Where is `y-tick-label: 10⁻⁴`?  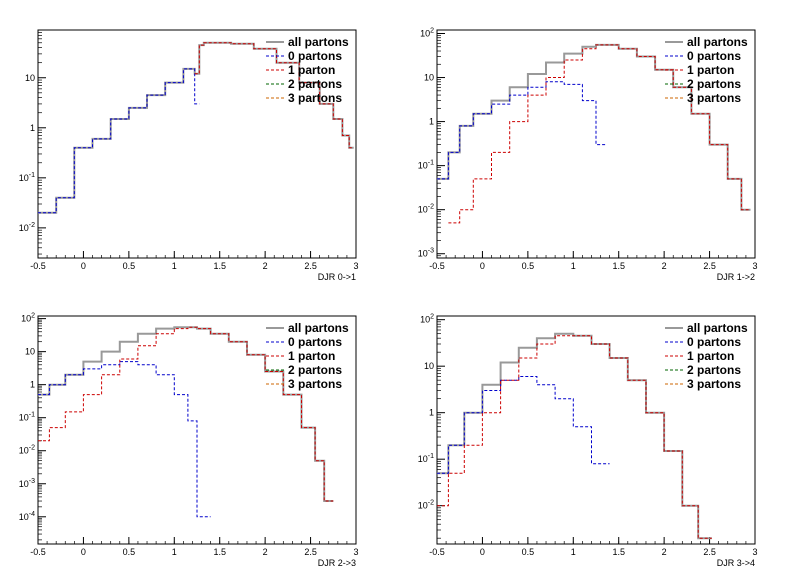 y-tick-label: 10⁻⁴ is located at coordinates (27, 516).